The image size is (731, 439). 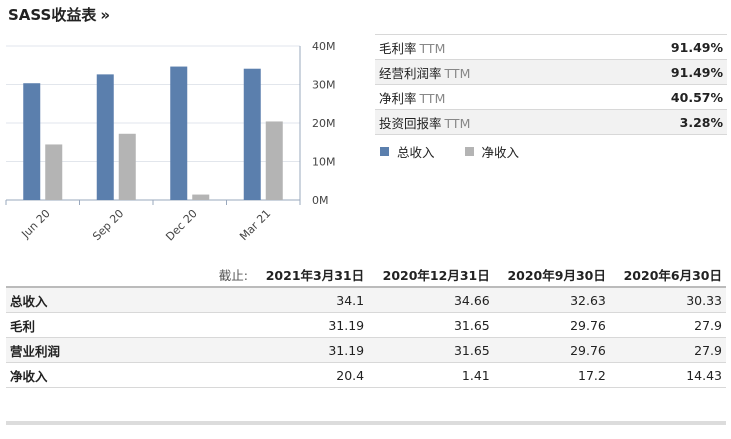 I want to click on x-tick-label: Dec 20, so click(x=181, y=225).